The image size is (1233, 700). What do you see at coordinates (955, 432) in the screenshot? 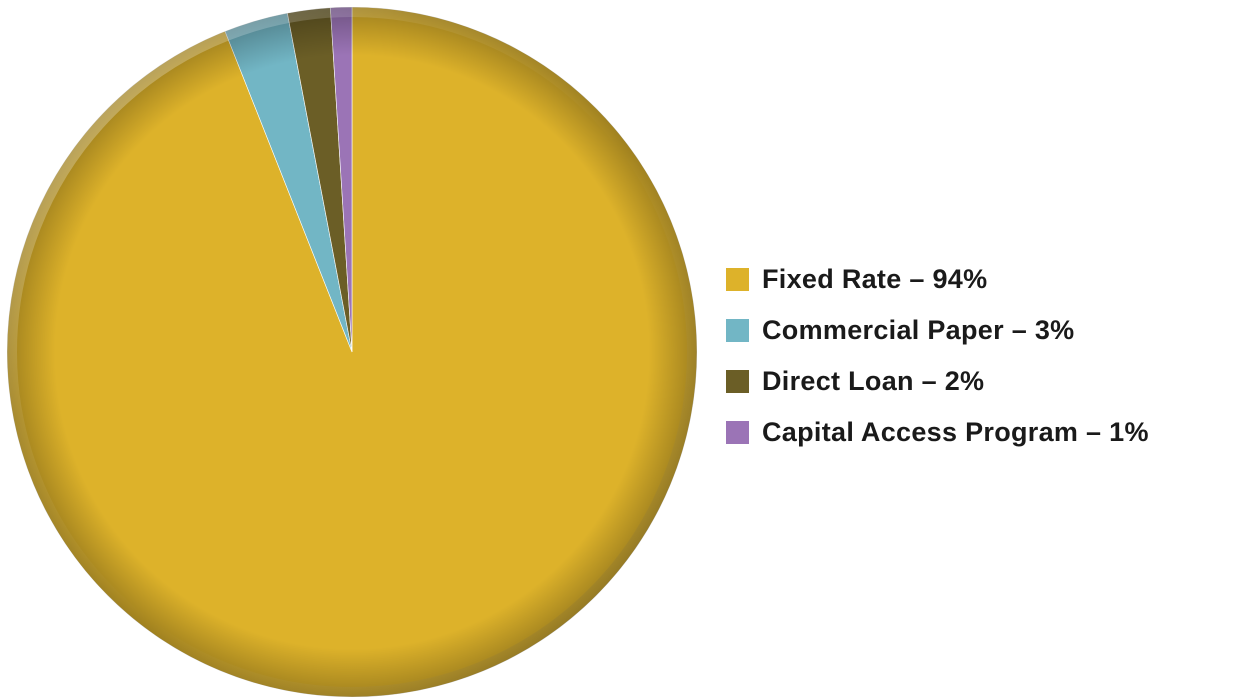
I see `legend-label-capital-access-program: Capital Access Program – 1%` at bounding box center [955, 432].